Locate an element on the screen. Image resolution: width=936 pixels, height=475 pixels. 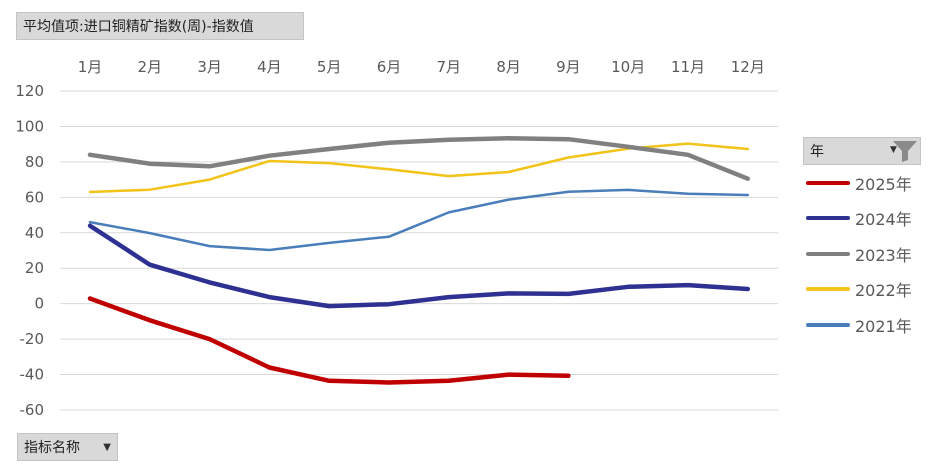
legend-title: 年 is located at coordinates (817, 152).